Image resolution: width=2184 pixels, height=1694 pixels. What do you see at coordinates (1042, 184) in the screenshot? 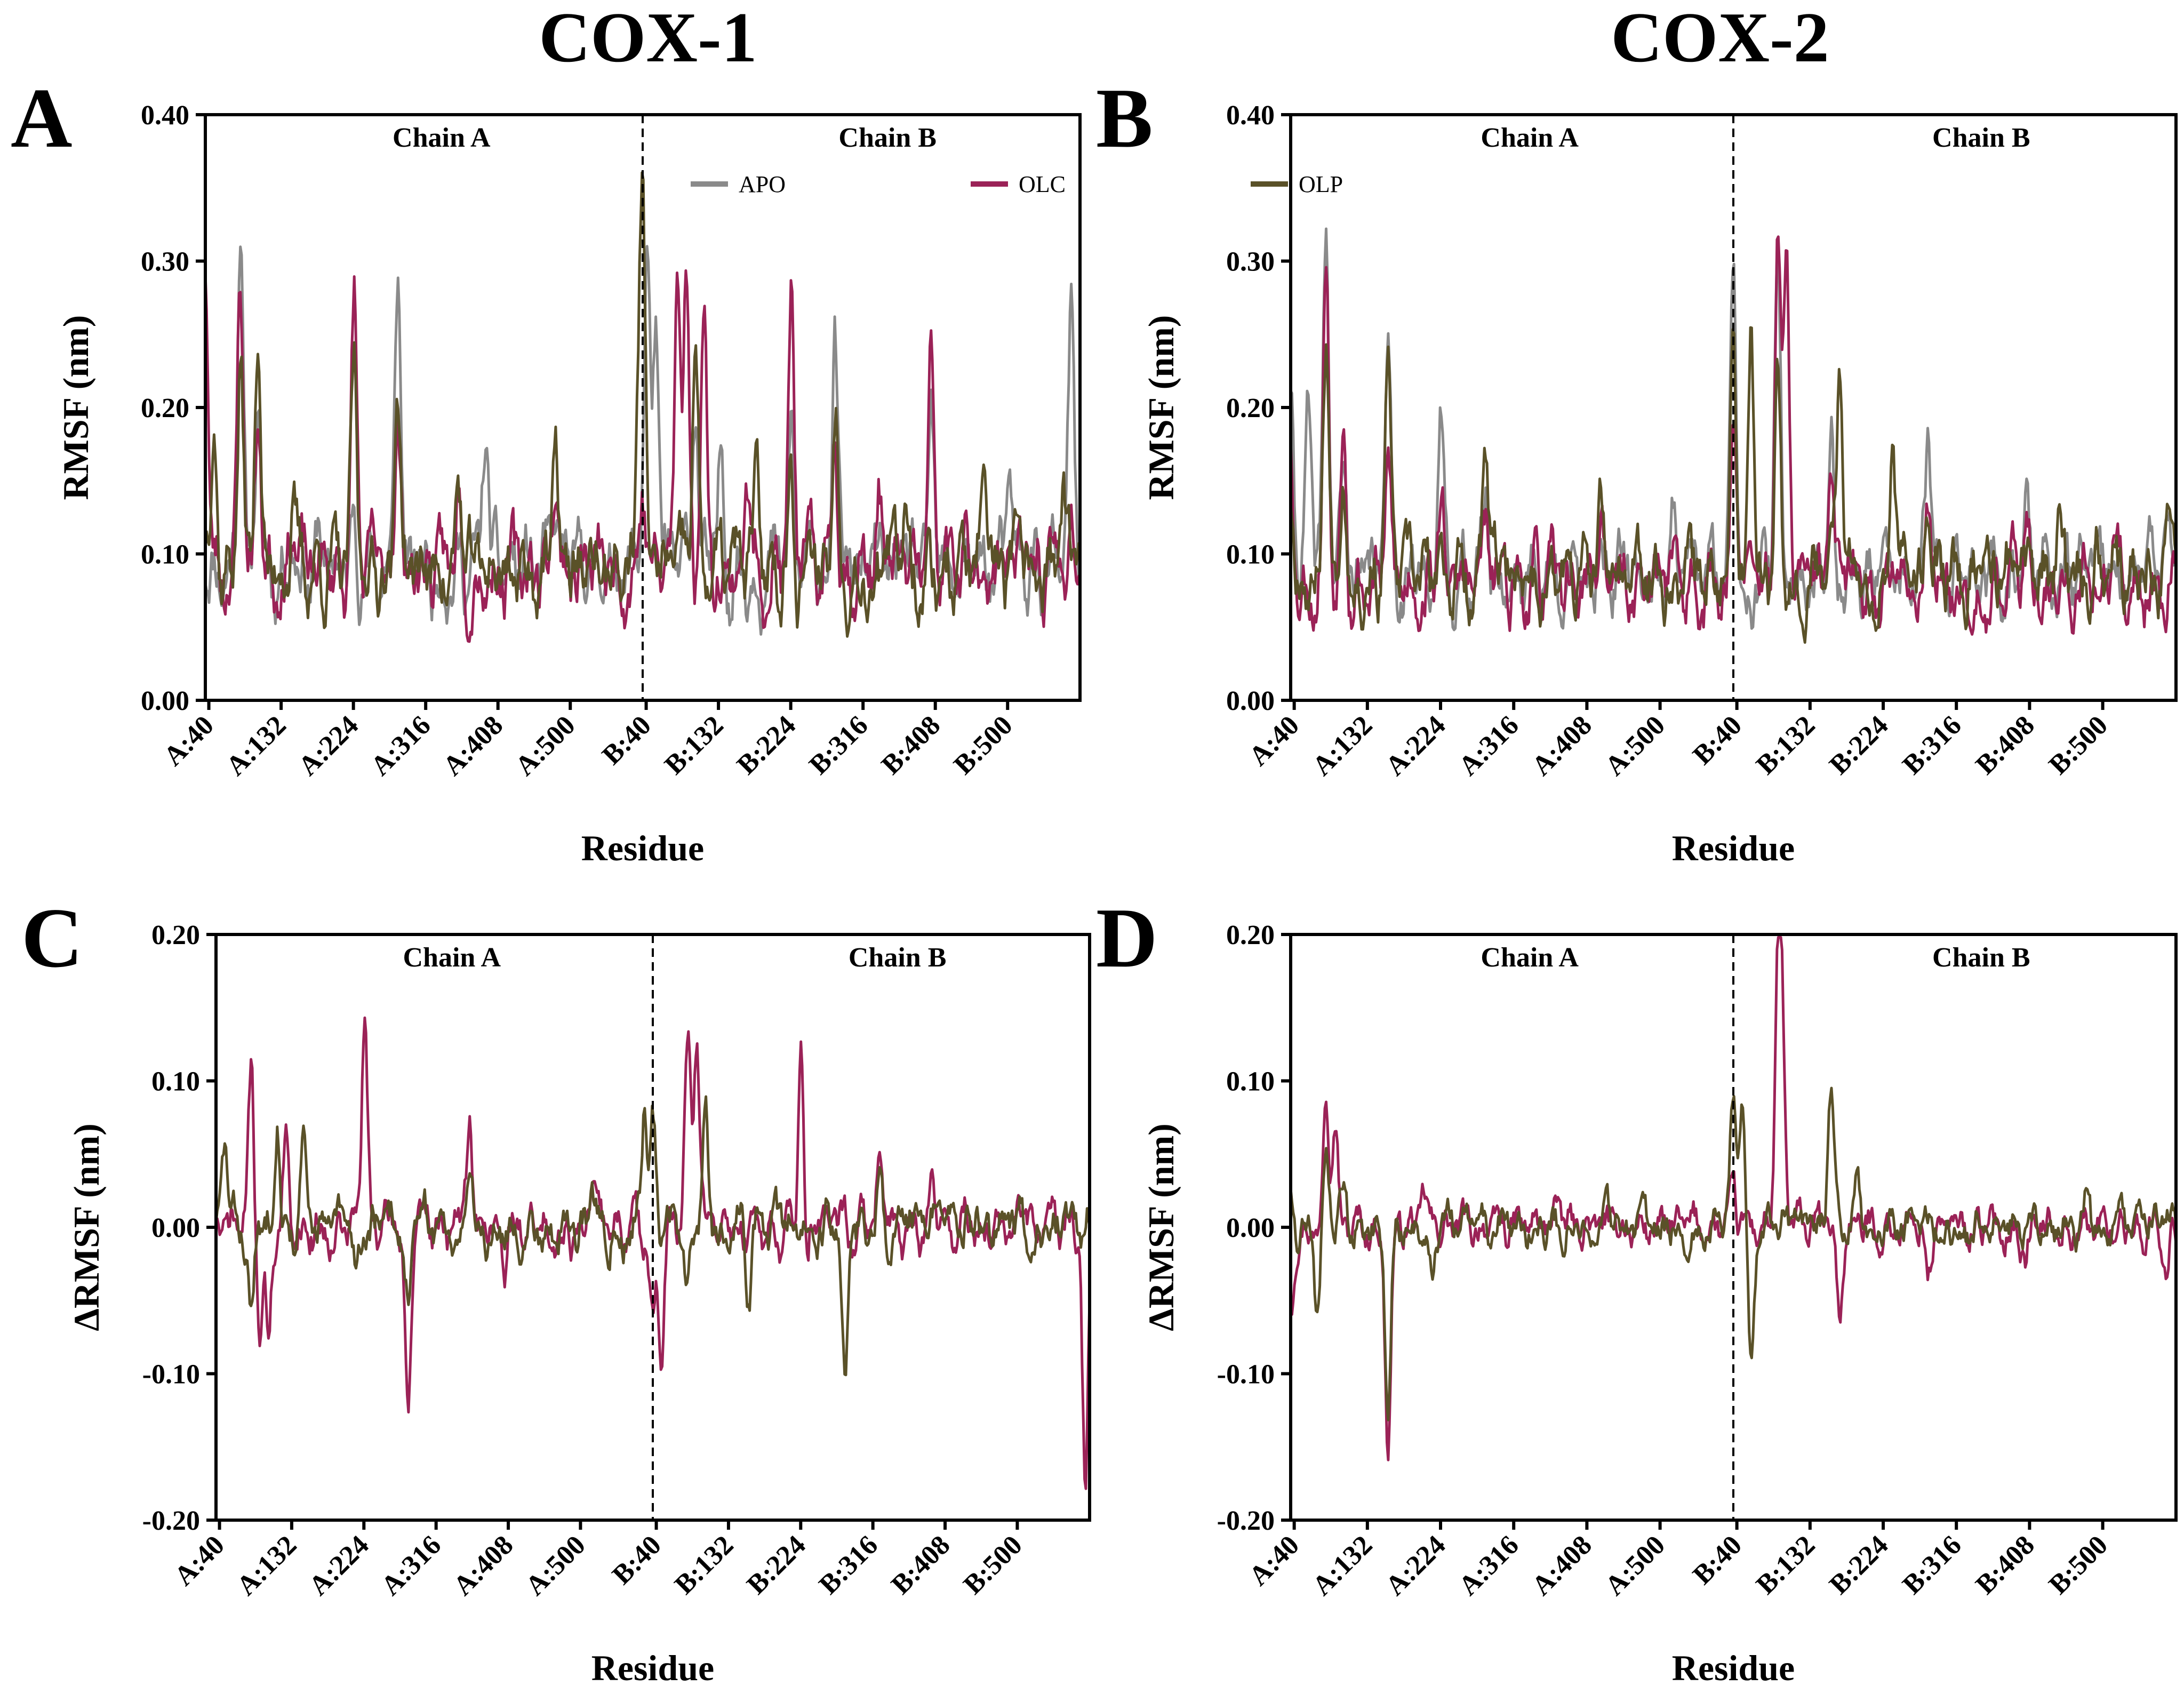
I see `legend-label-olc: OLC` at bounding box center [1042, 184].